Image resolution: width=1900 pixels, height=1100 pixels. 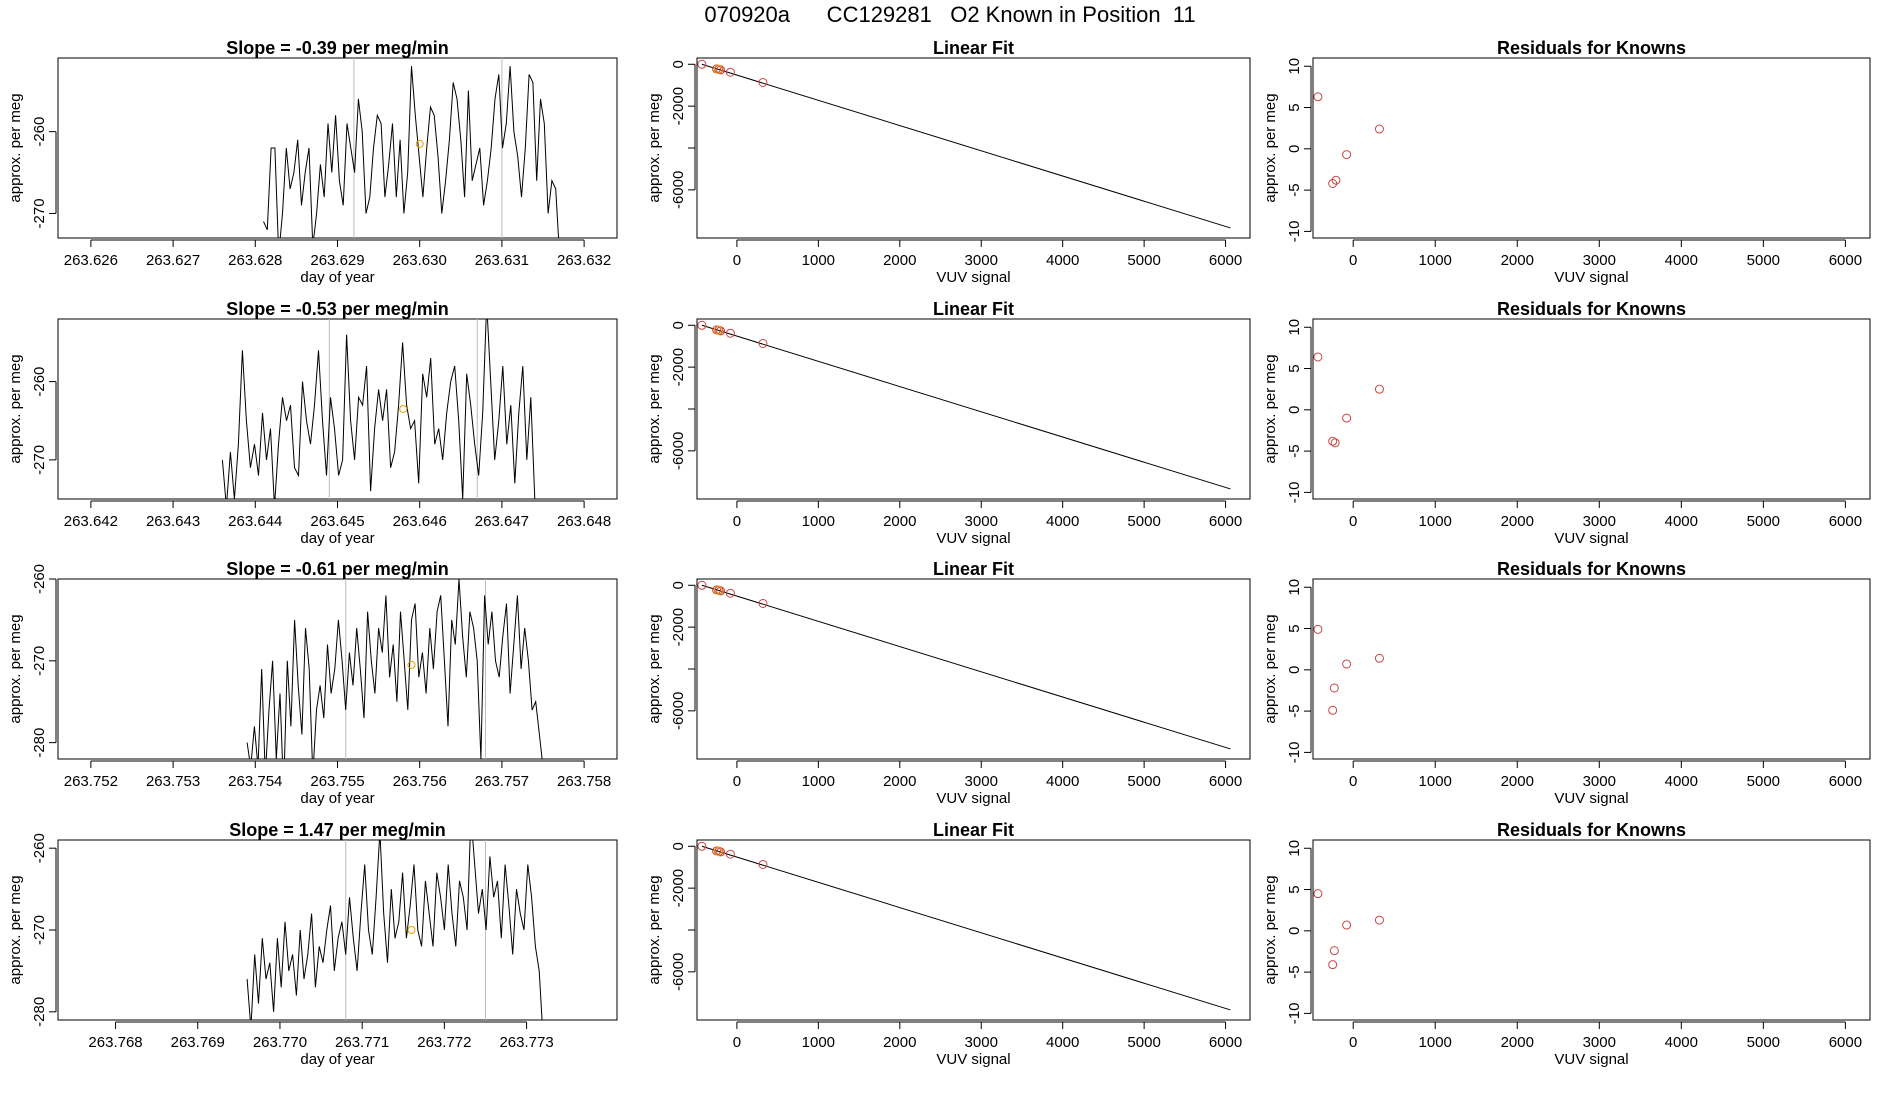 What do you see at coordinates (39, 930) in the screenshot?
I see `y-tick-label: -270` at bounding box center [39, 930].